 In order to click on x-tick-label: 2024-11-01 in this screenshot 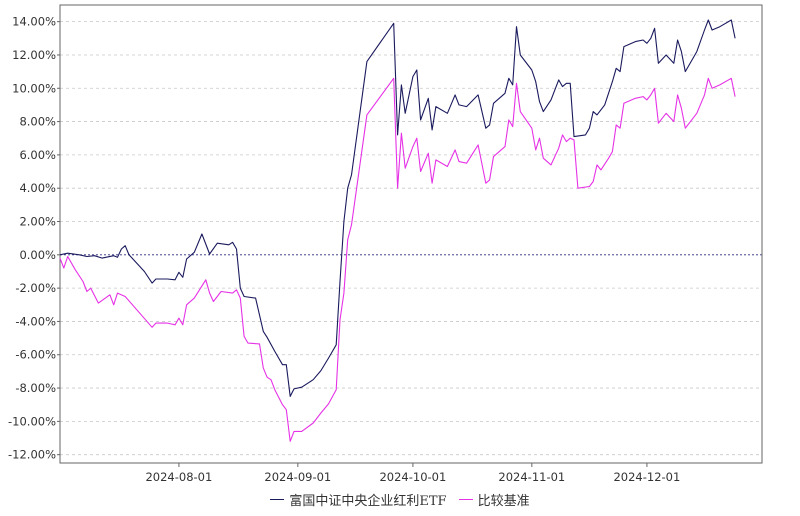, I will do `click(531, 477)`.